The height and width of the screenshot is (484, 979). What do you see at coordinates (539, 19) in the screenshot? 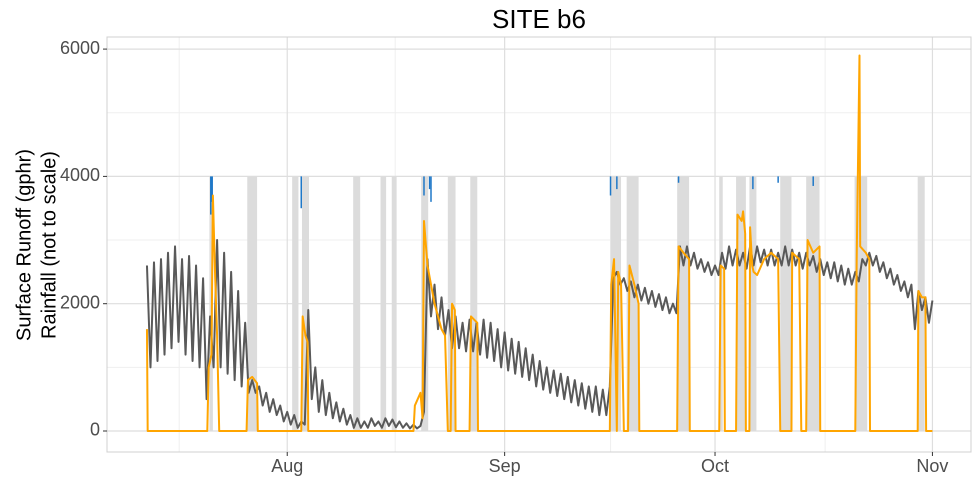
I see `chart-title: SITE b6` at bounding box center [539, 19].